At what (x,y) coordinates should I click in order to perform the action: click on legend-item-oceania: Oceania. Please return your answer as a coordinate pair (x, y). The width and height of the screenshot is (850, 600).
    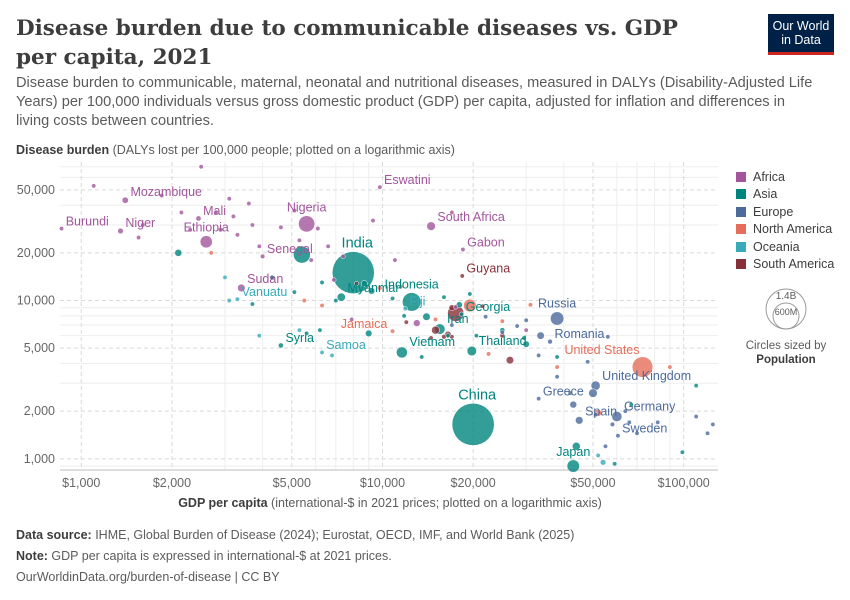
    Looking at the image, I should click on (785, 247).